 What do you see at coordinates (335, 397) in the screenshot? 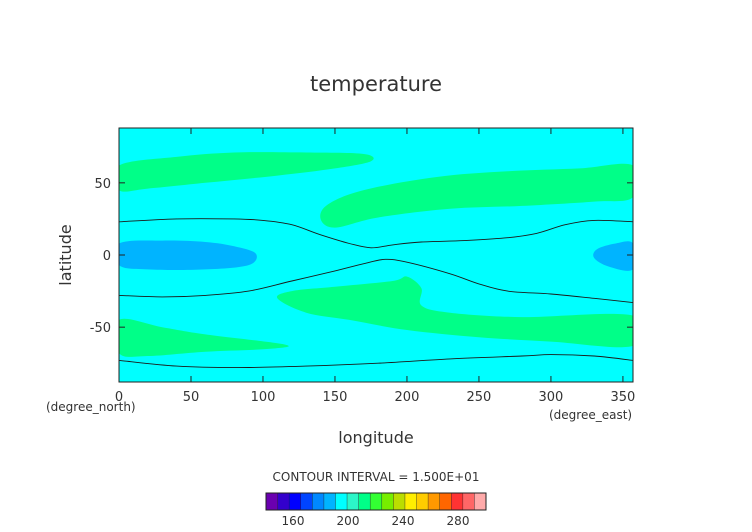
I see `x-tick-label: 150` at bounding box center [335, 397].